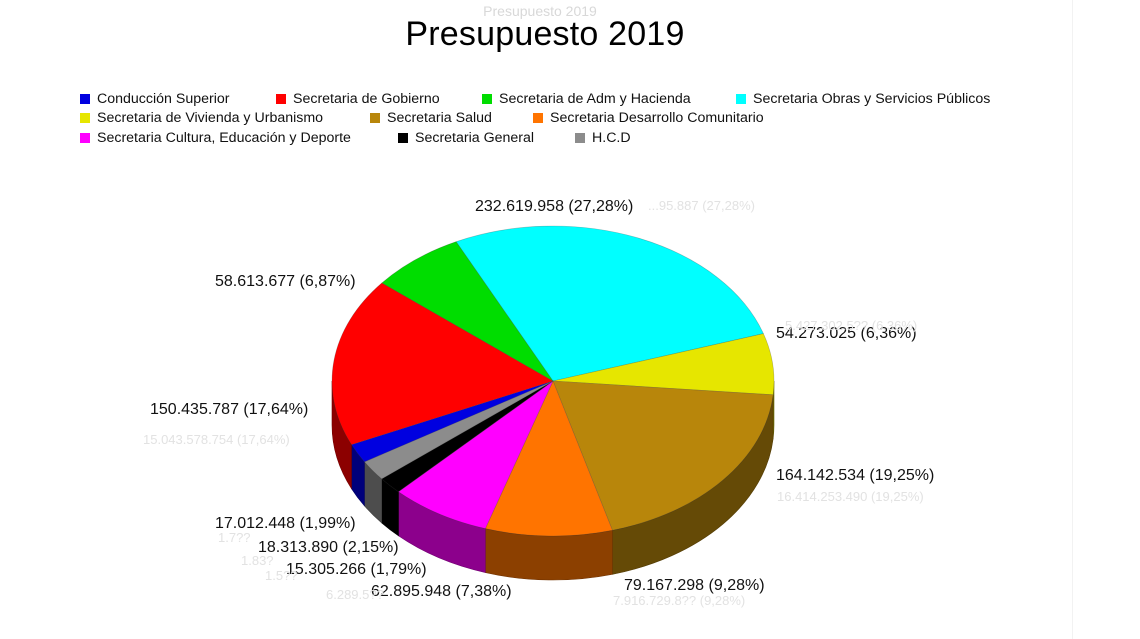  I want to click on legend-label: Secretaria Obras y Servicios Públicos, so click(872, 98).